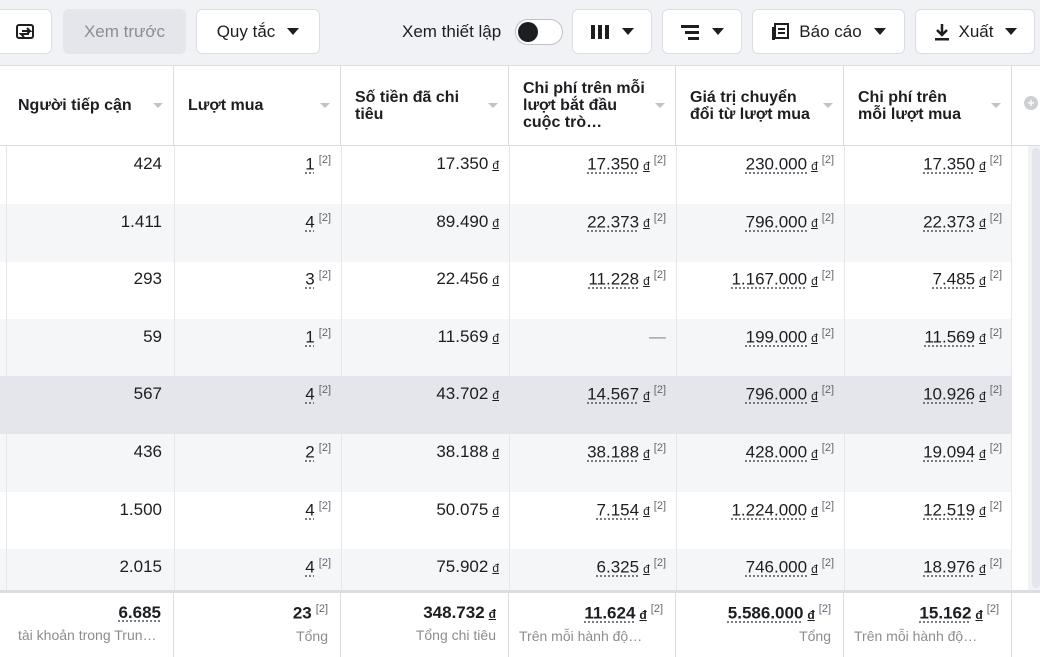  What do you see at coordinates (539, 32) in the screenshot?
I see `view-settings-toggle` at bounding box center [539, 32].